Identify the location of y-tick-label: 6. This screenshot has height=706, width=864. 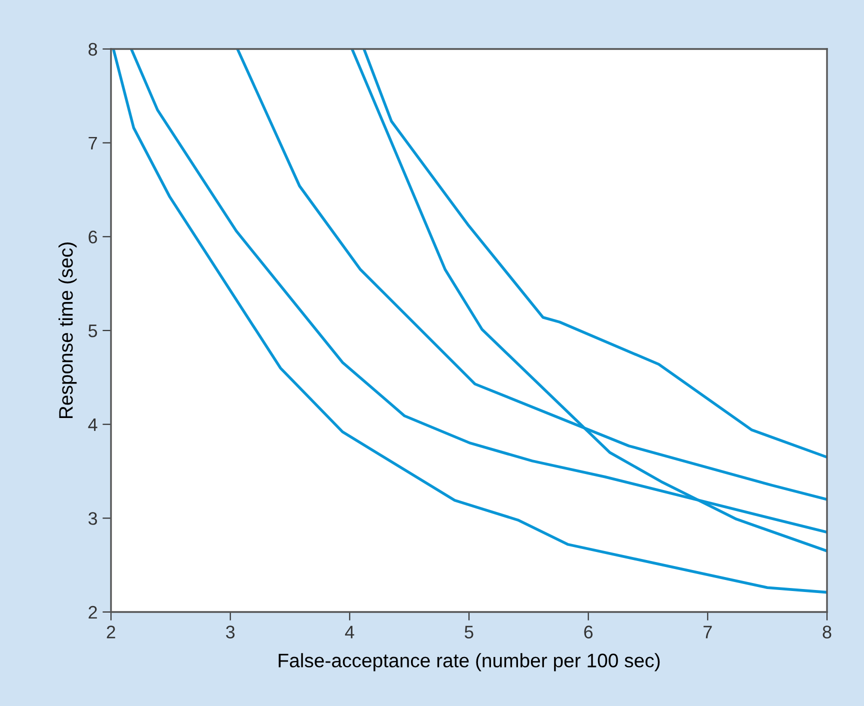
(93, 237).